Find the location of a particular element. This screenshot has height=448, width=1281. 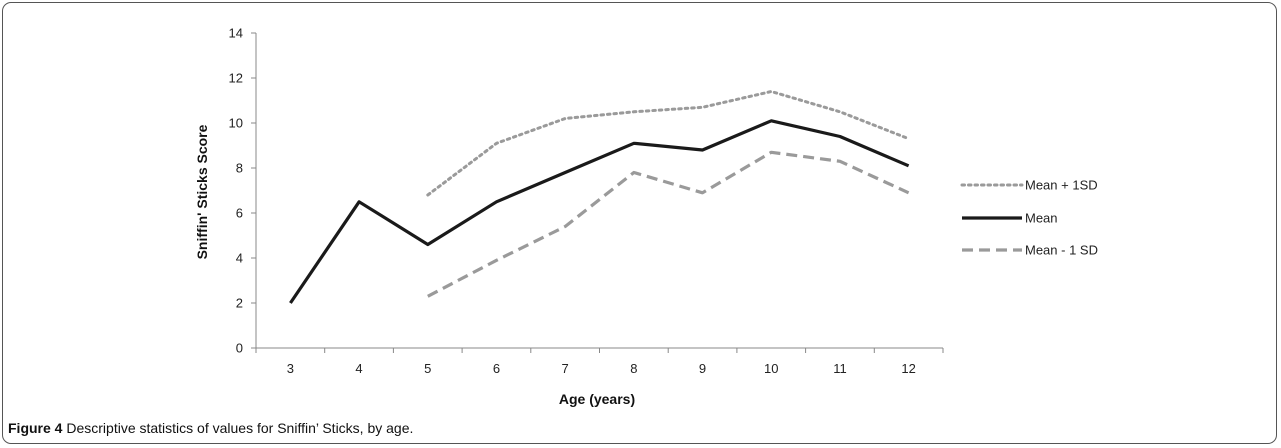

legend-label: Mean - 1 SD is located at coordinates (1061, 250).